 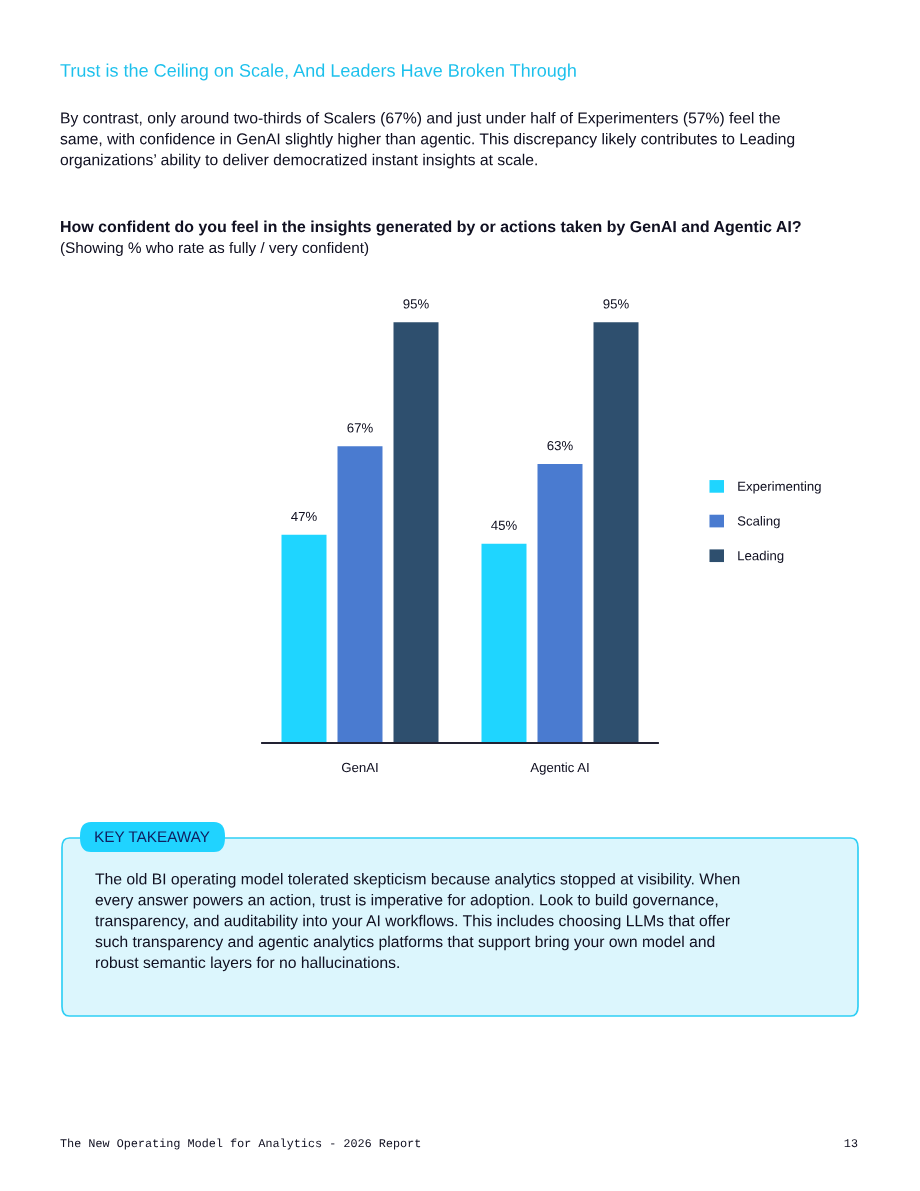 What do you see at coordinates (360, 428) in the screenshot?
I see `data-label: 67%` at bounding box center [360, 428].